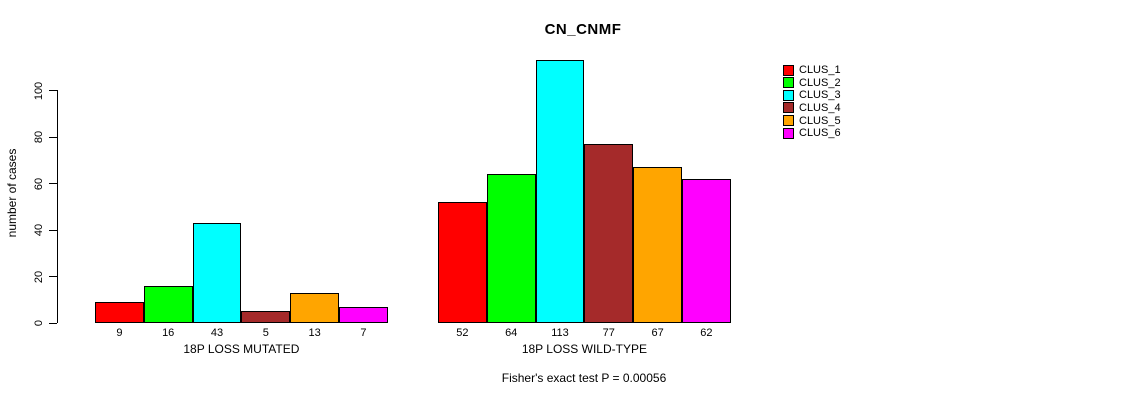 This screenshot has width=1140, height=400. Describe the element at coordinates (314, 333) in the screenshot. I see `bar-value-label: 13` at that location.